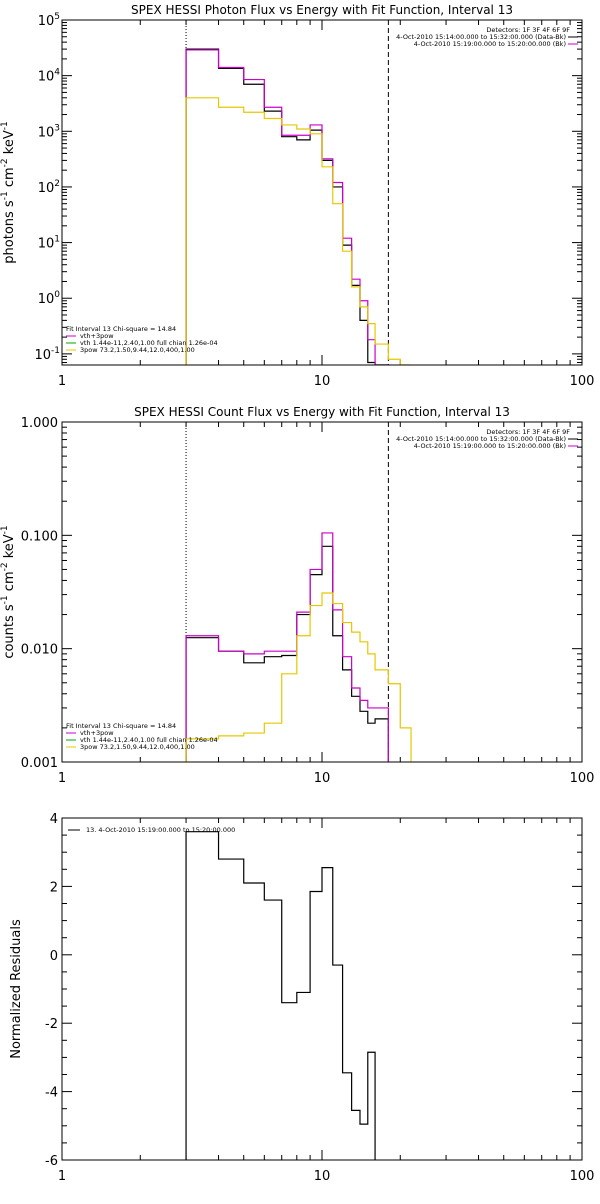  I want to click on y-axis-label: counts s-1 cm-2 keV-1, so click(8, 591).